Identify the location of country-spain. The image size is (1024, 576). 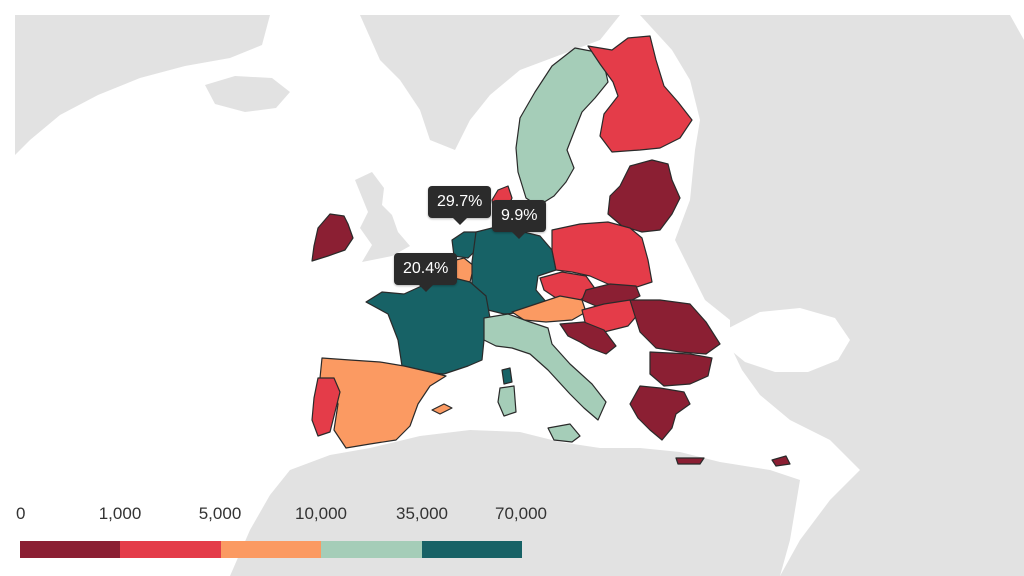
(383, 403).